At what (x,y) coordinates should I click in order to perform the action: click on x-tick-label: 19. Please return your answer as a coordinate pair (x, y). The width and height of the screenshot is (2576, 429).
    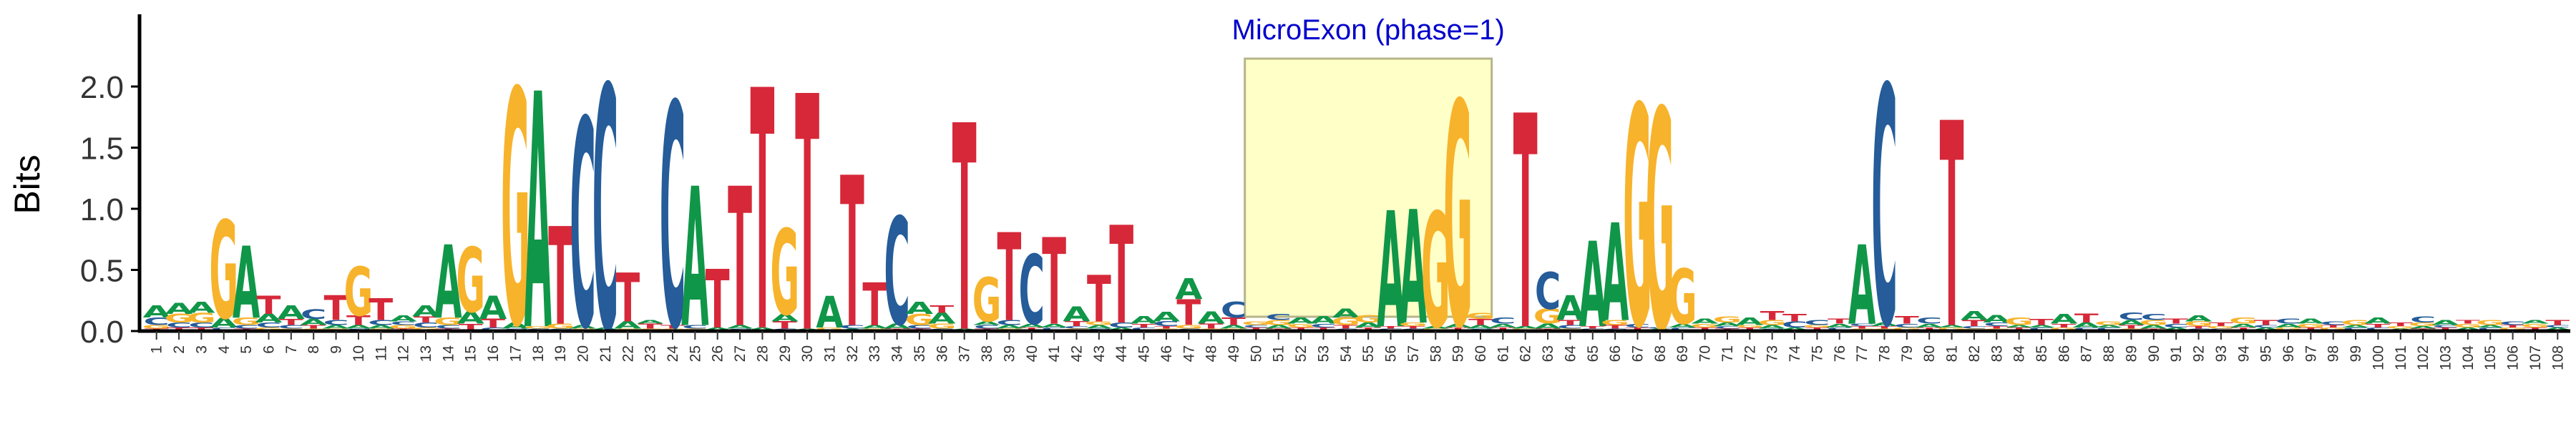
    Looking at the image, I should click on (560, 353).